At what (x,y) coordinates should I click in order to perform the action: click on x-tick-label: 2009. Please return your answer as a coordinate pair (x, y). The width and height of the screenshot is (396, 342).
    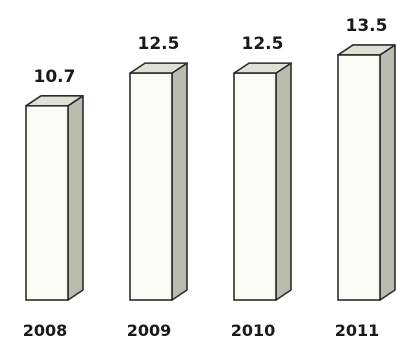
    Looking at the image, I should click on (149, 330).